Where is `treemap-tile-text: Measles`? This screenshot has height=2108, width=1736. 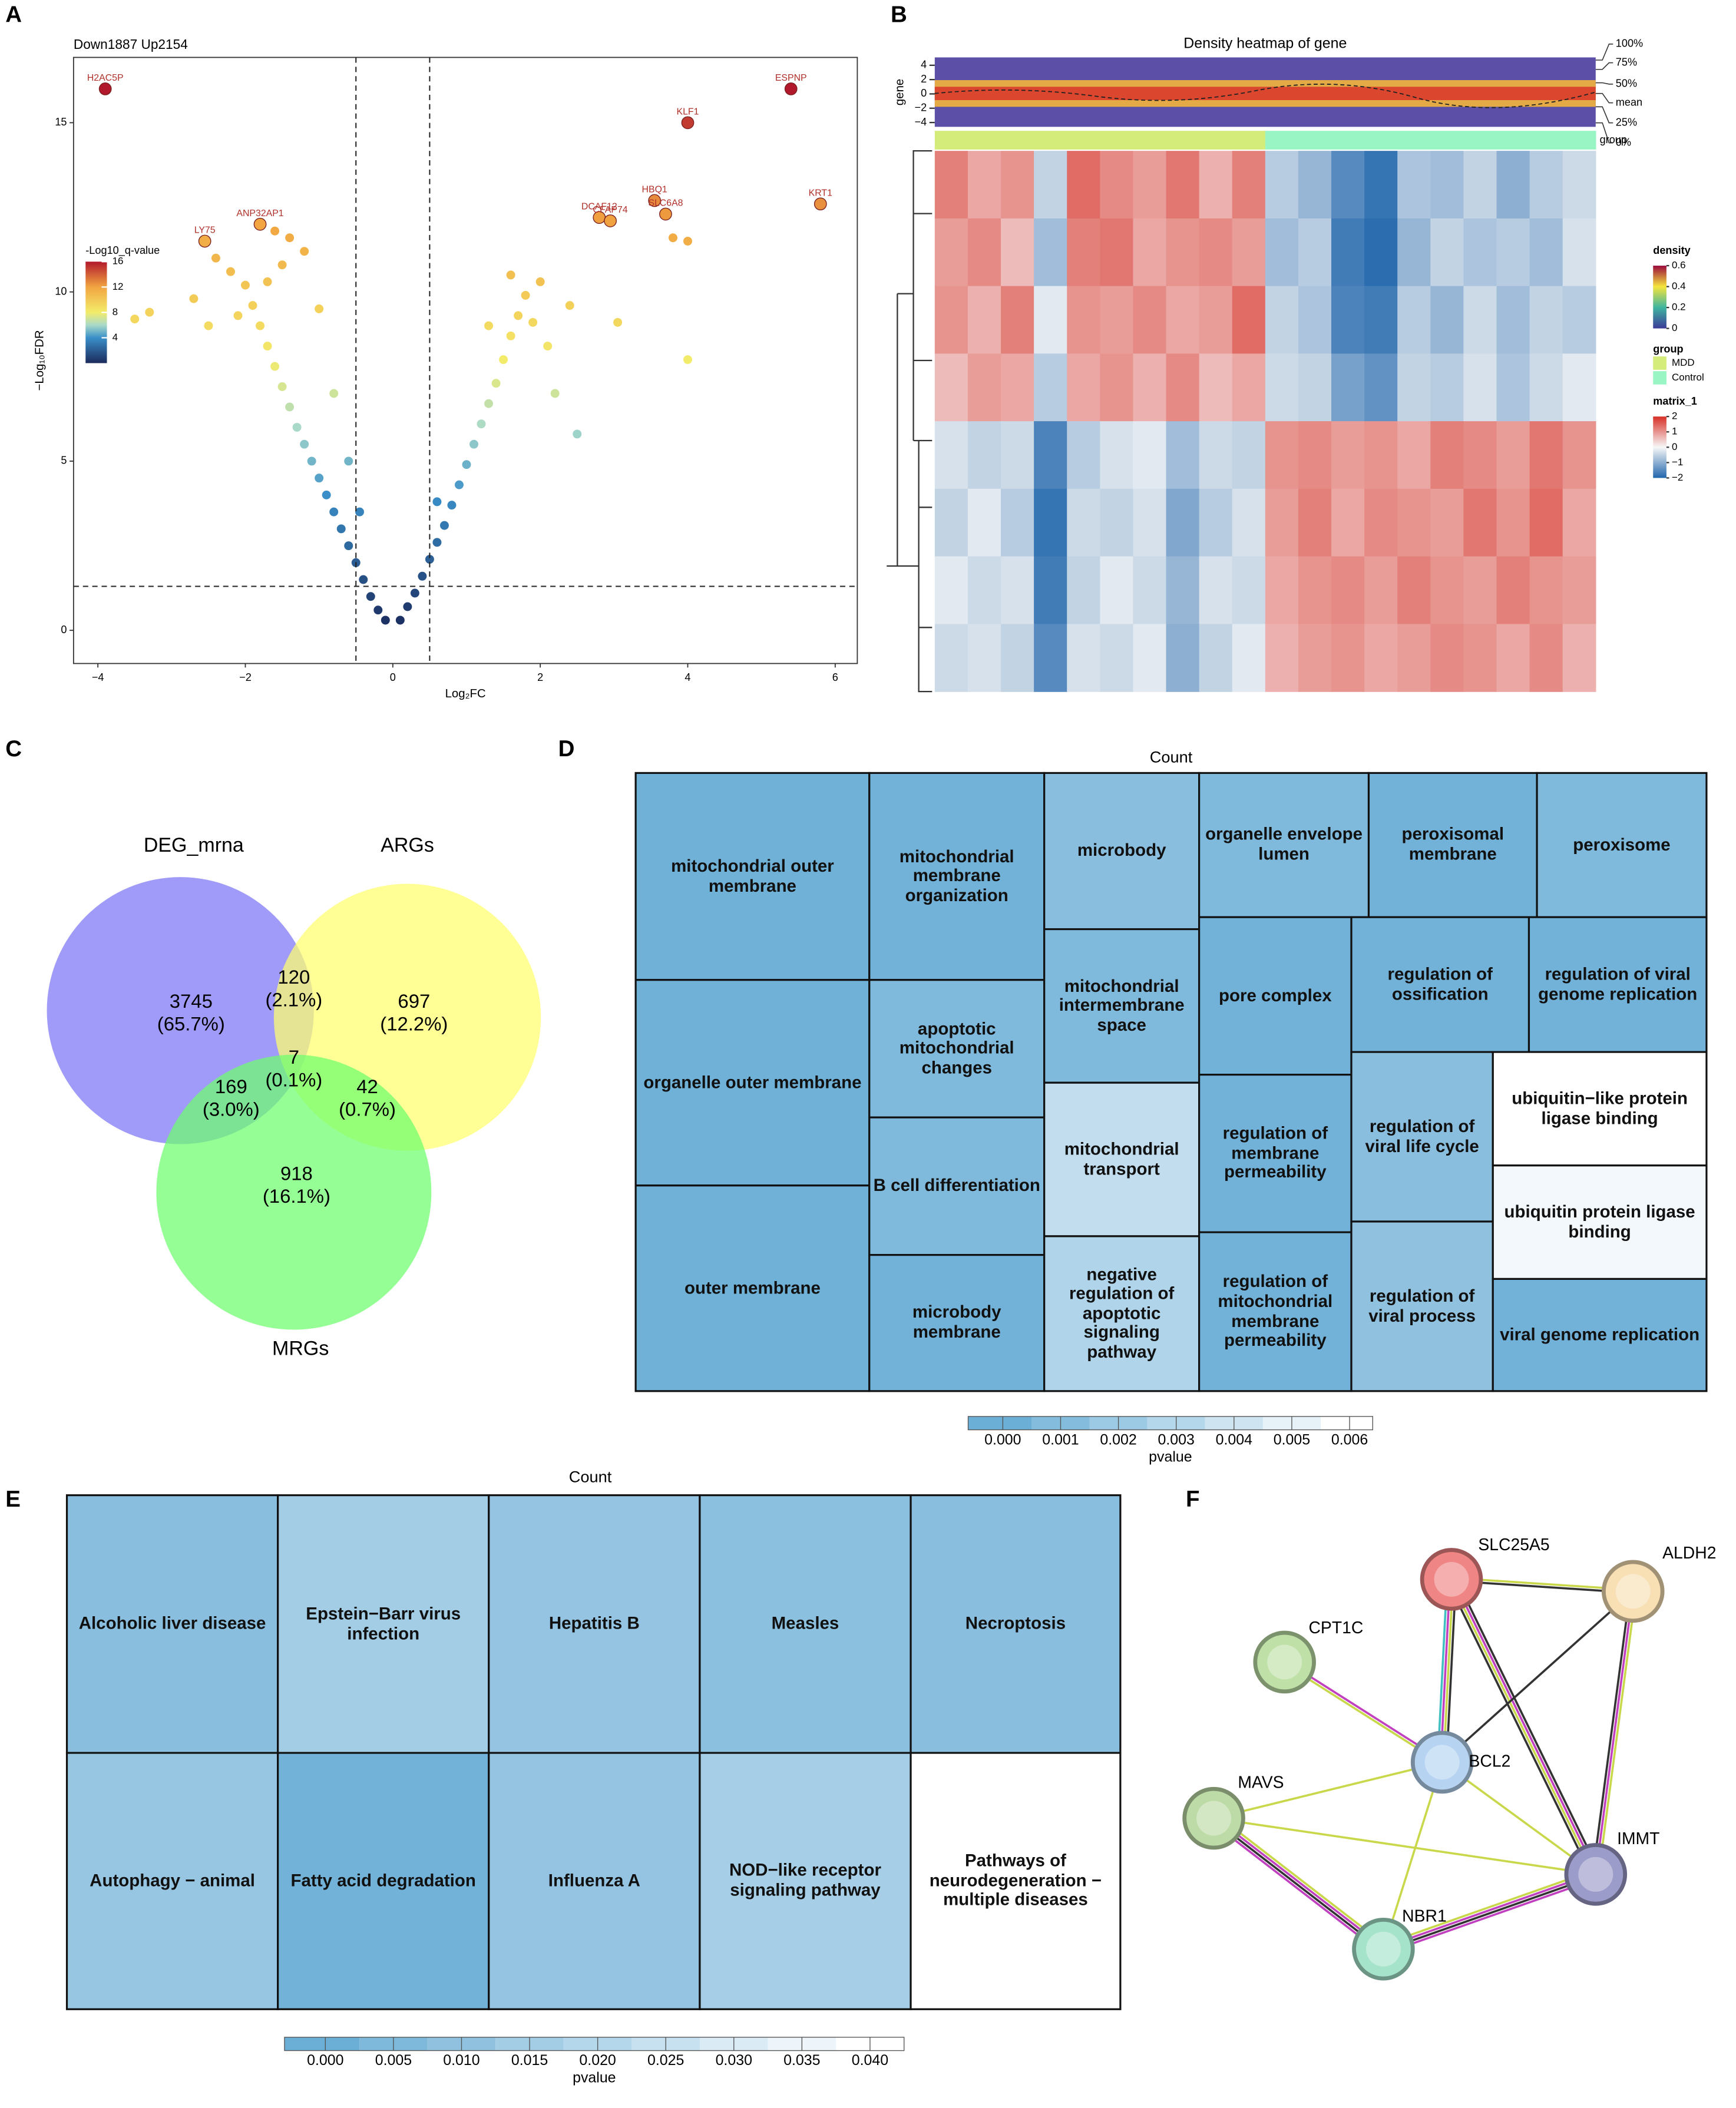
treemap-tile-text: Measles is located at coordinates (805, 1623).